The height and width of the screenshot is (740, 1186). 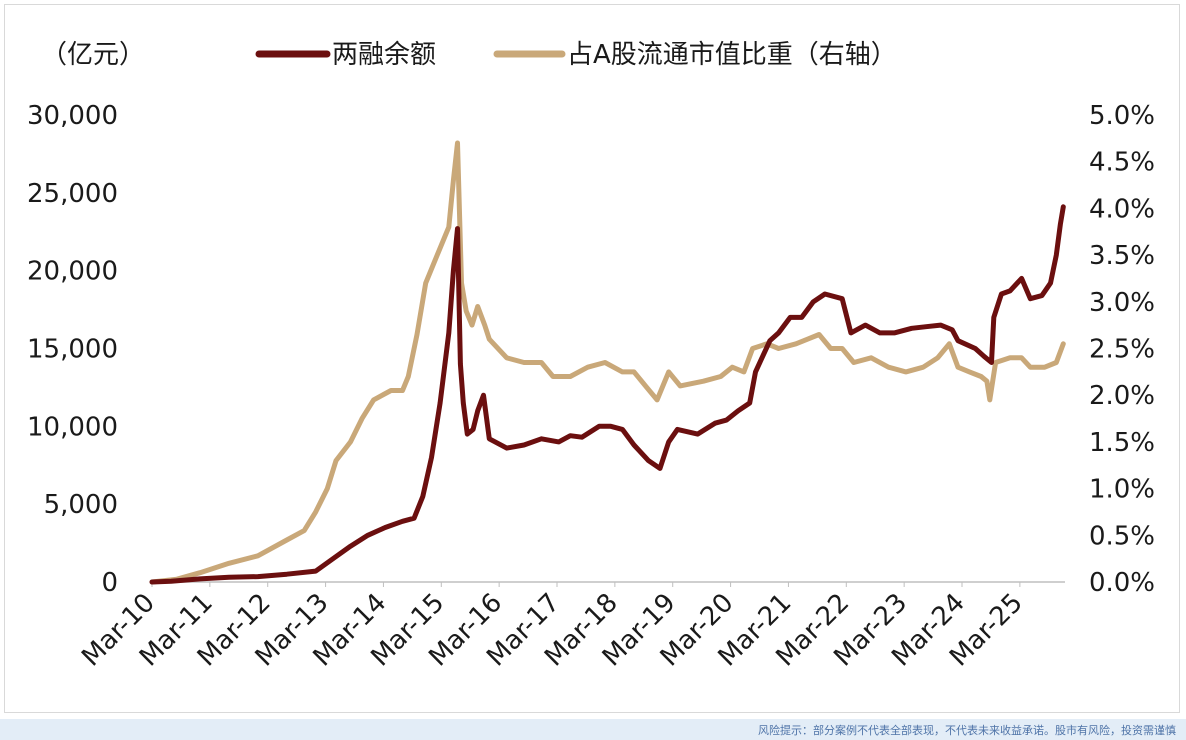 What do you see at coordinates (1122, 256) in the screenshot?
I see `right-axis-tick-label: 3.5%` at bounding box center [1122, 256].